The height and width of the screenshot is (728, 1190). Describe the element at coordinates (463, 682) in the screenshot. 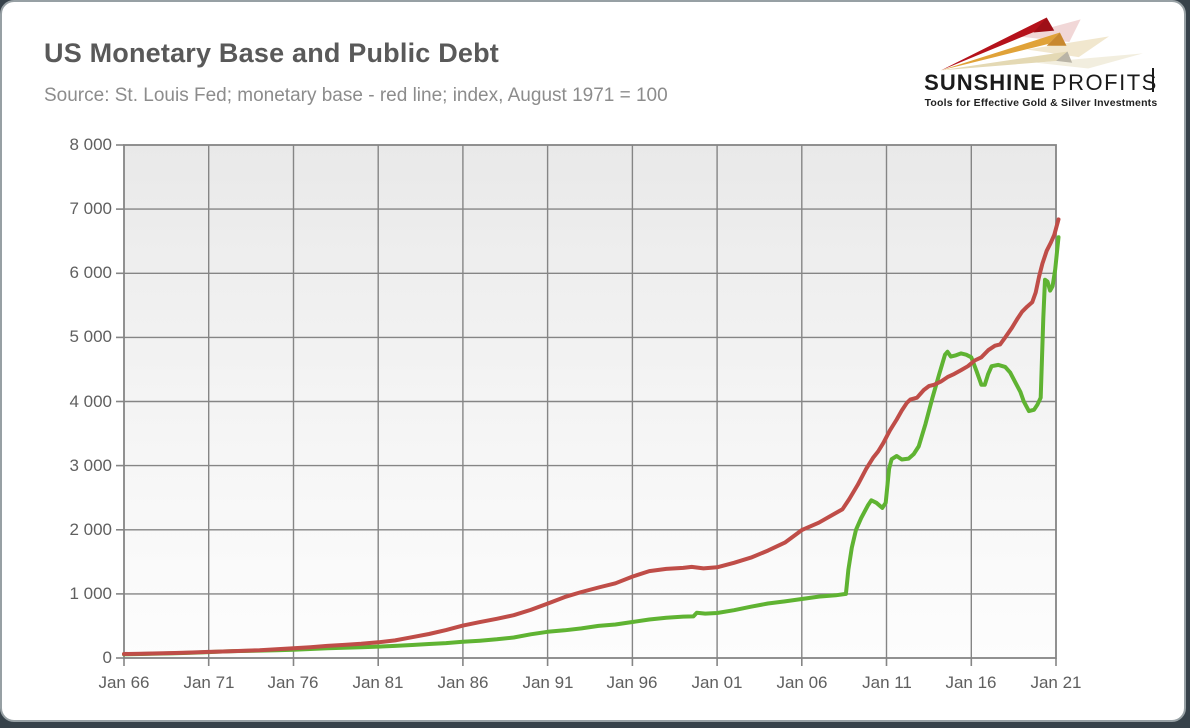

I see `x-axis-tick-label: Jan 86` at that location.